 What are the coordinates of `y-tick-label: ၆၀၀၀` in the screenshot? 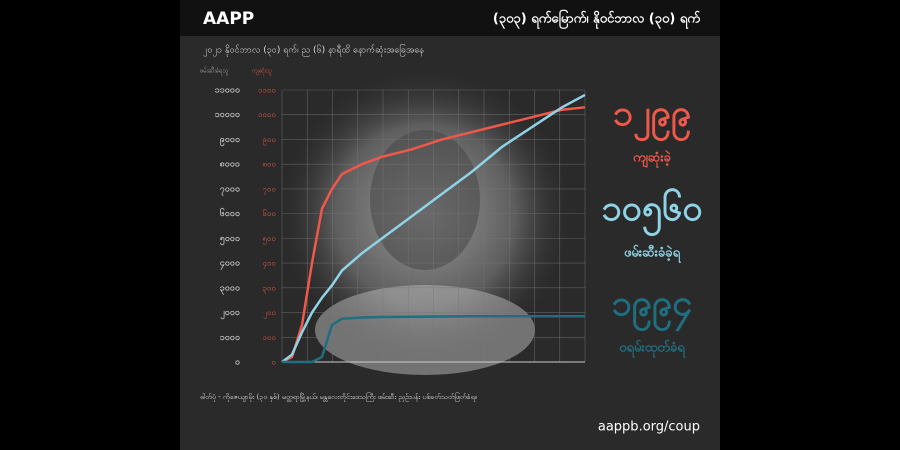 It's located at (230, 213).